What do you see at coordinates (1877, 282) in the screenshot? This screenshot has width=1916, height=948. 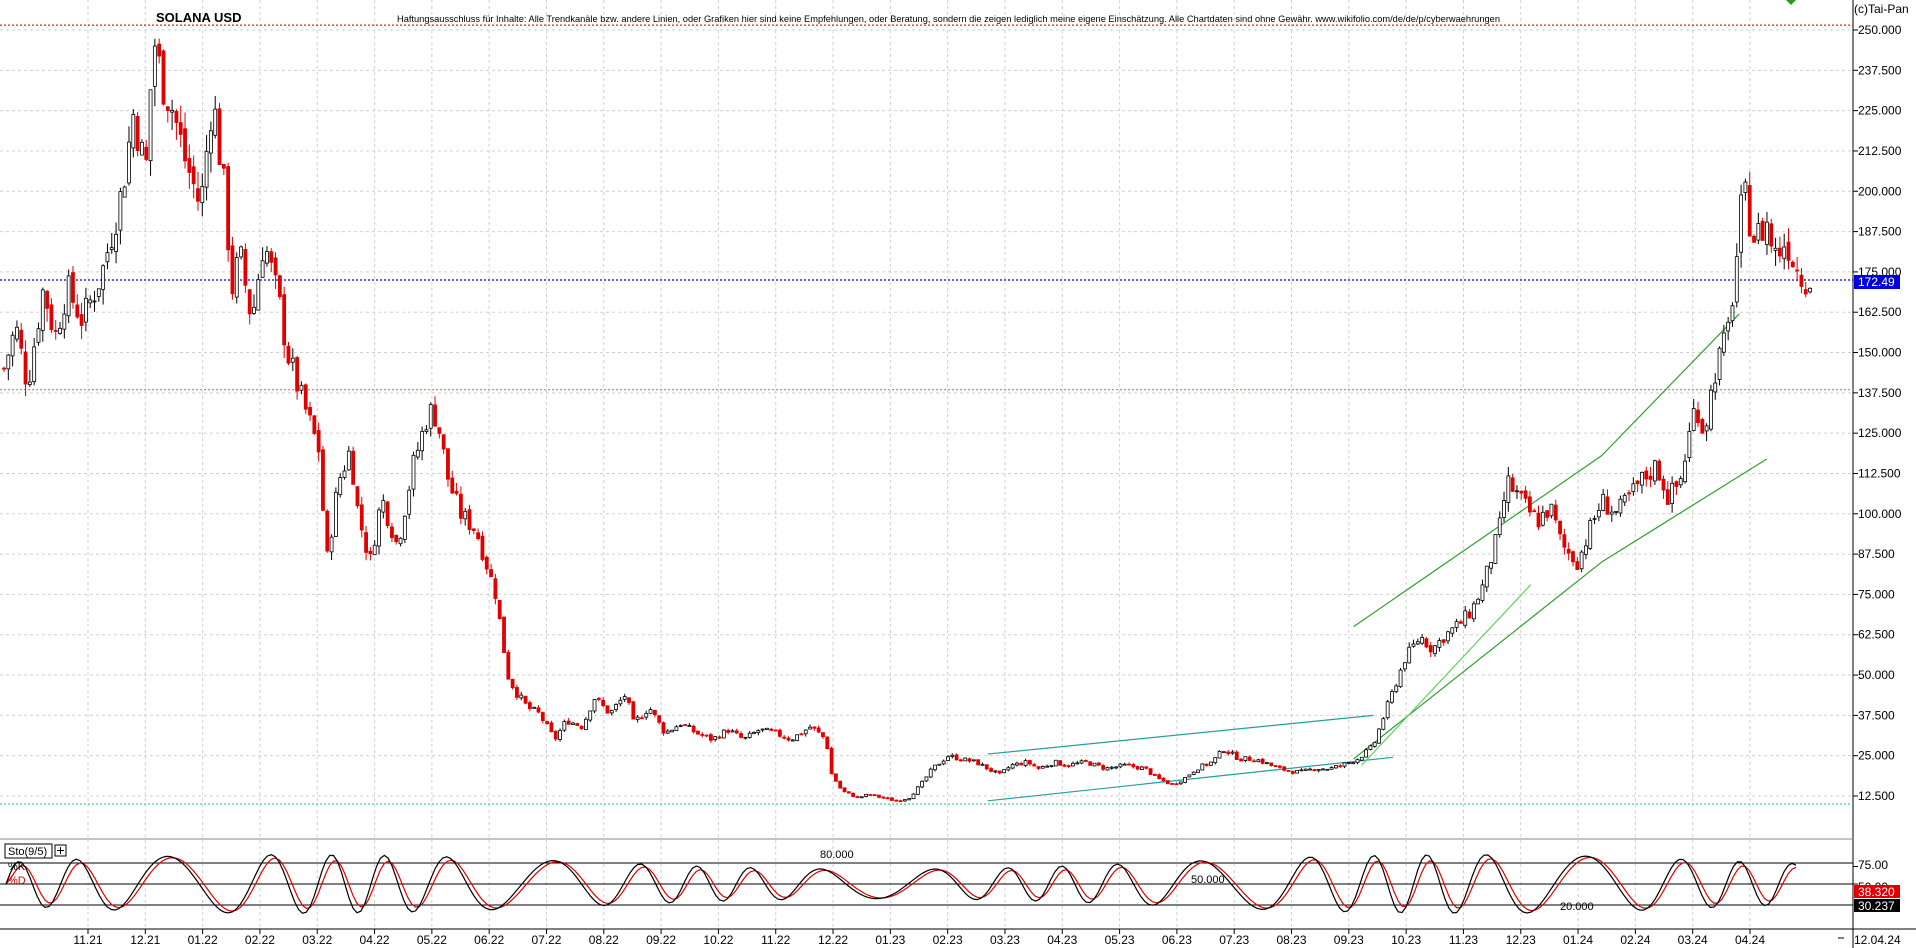 I see `last-price-box` at bounding box center [1877, 282].